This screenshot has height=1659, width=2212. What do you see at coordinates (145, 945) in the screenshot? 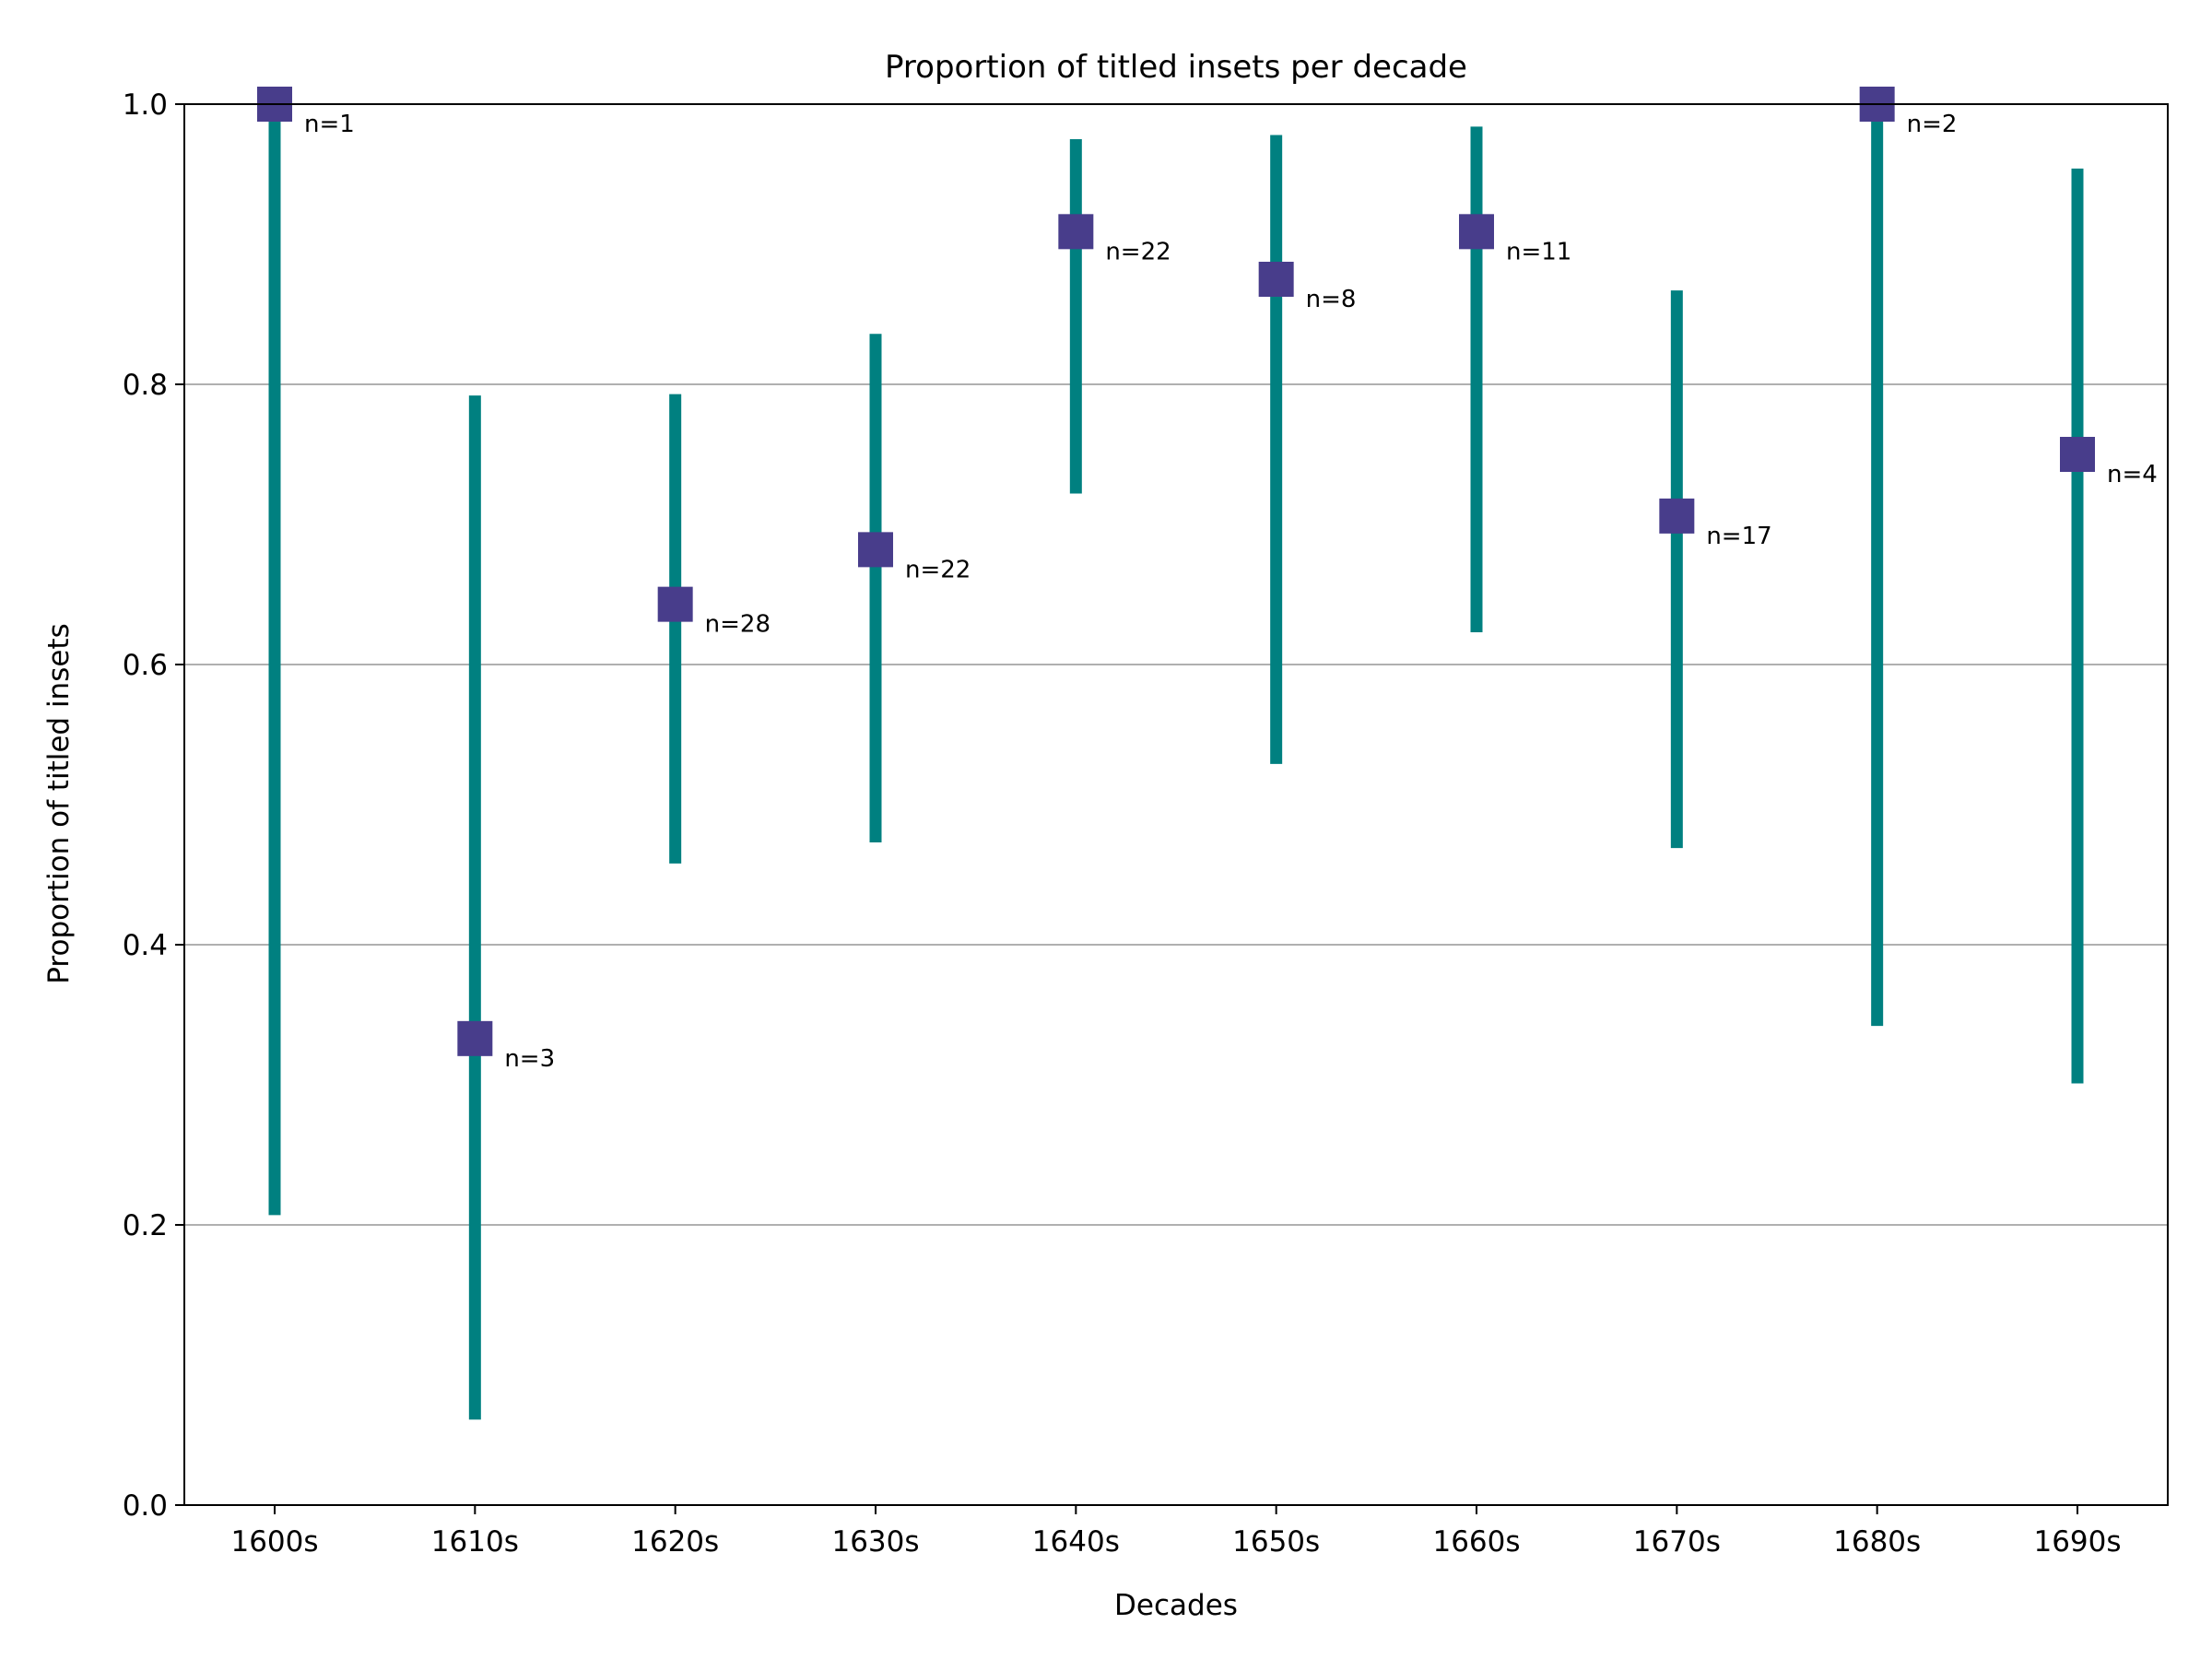
I see `y-tick-label: 0.4` at bounding box center [145, 945].